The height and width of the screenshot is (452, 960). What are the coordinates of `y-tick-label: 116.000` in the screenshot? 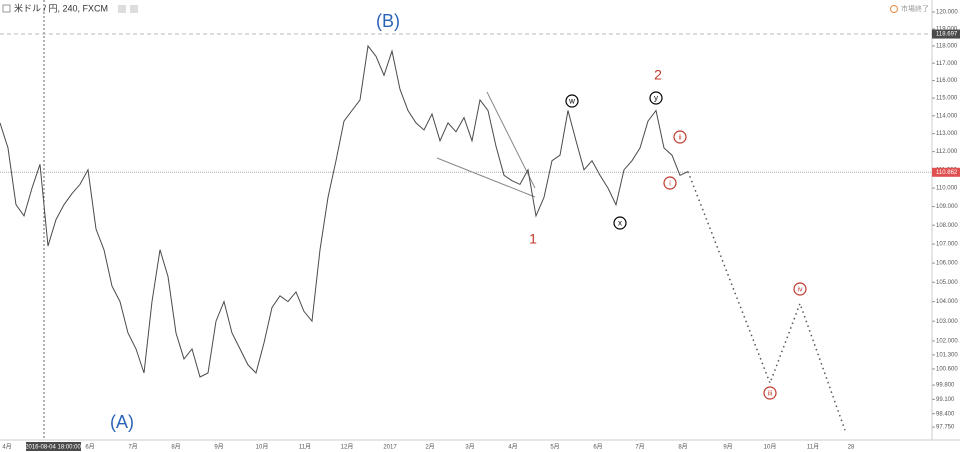 It's located at (947, 81).